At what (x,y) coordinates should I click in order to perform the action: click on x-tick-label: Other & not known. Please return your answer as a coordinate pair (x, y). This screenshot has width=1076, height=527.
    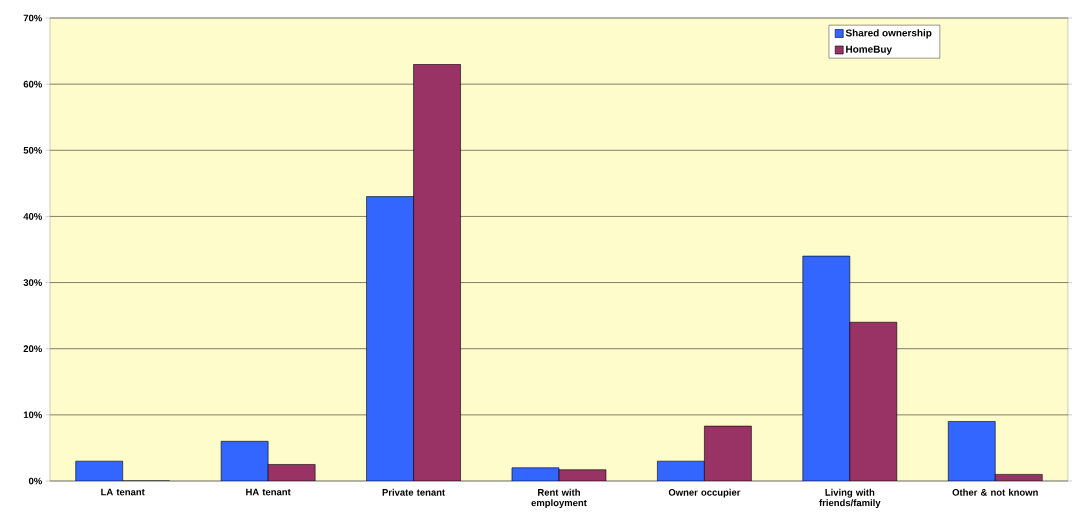
    Looking at the image, I should click on (995, 492).